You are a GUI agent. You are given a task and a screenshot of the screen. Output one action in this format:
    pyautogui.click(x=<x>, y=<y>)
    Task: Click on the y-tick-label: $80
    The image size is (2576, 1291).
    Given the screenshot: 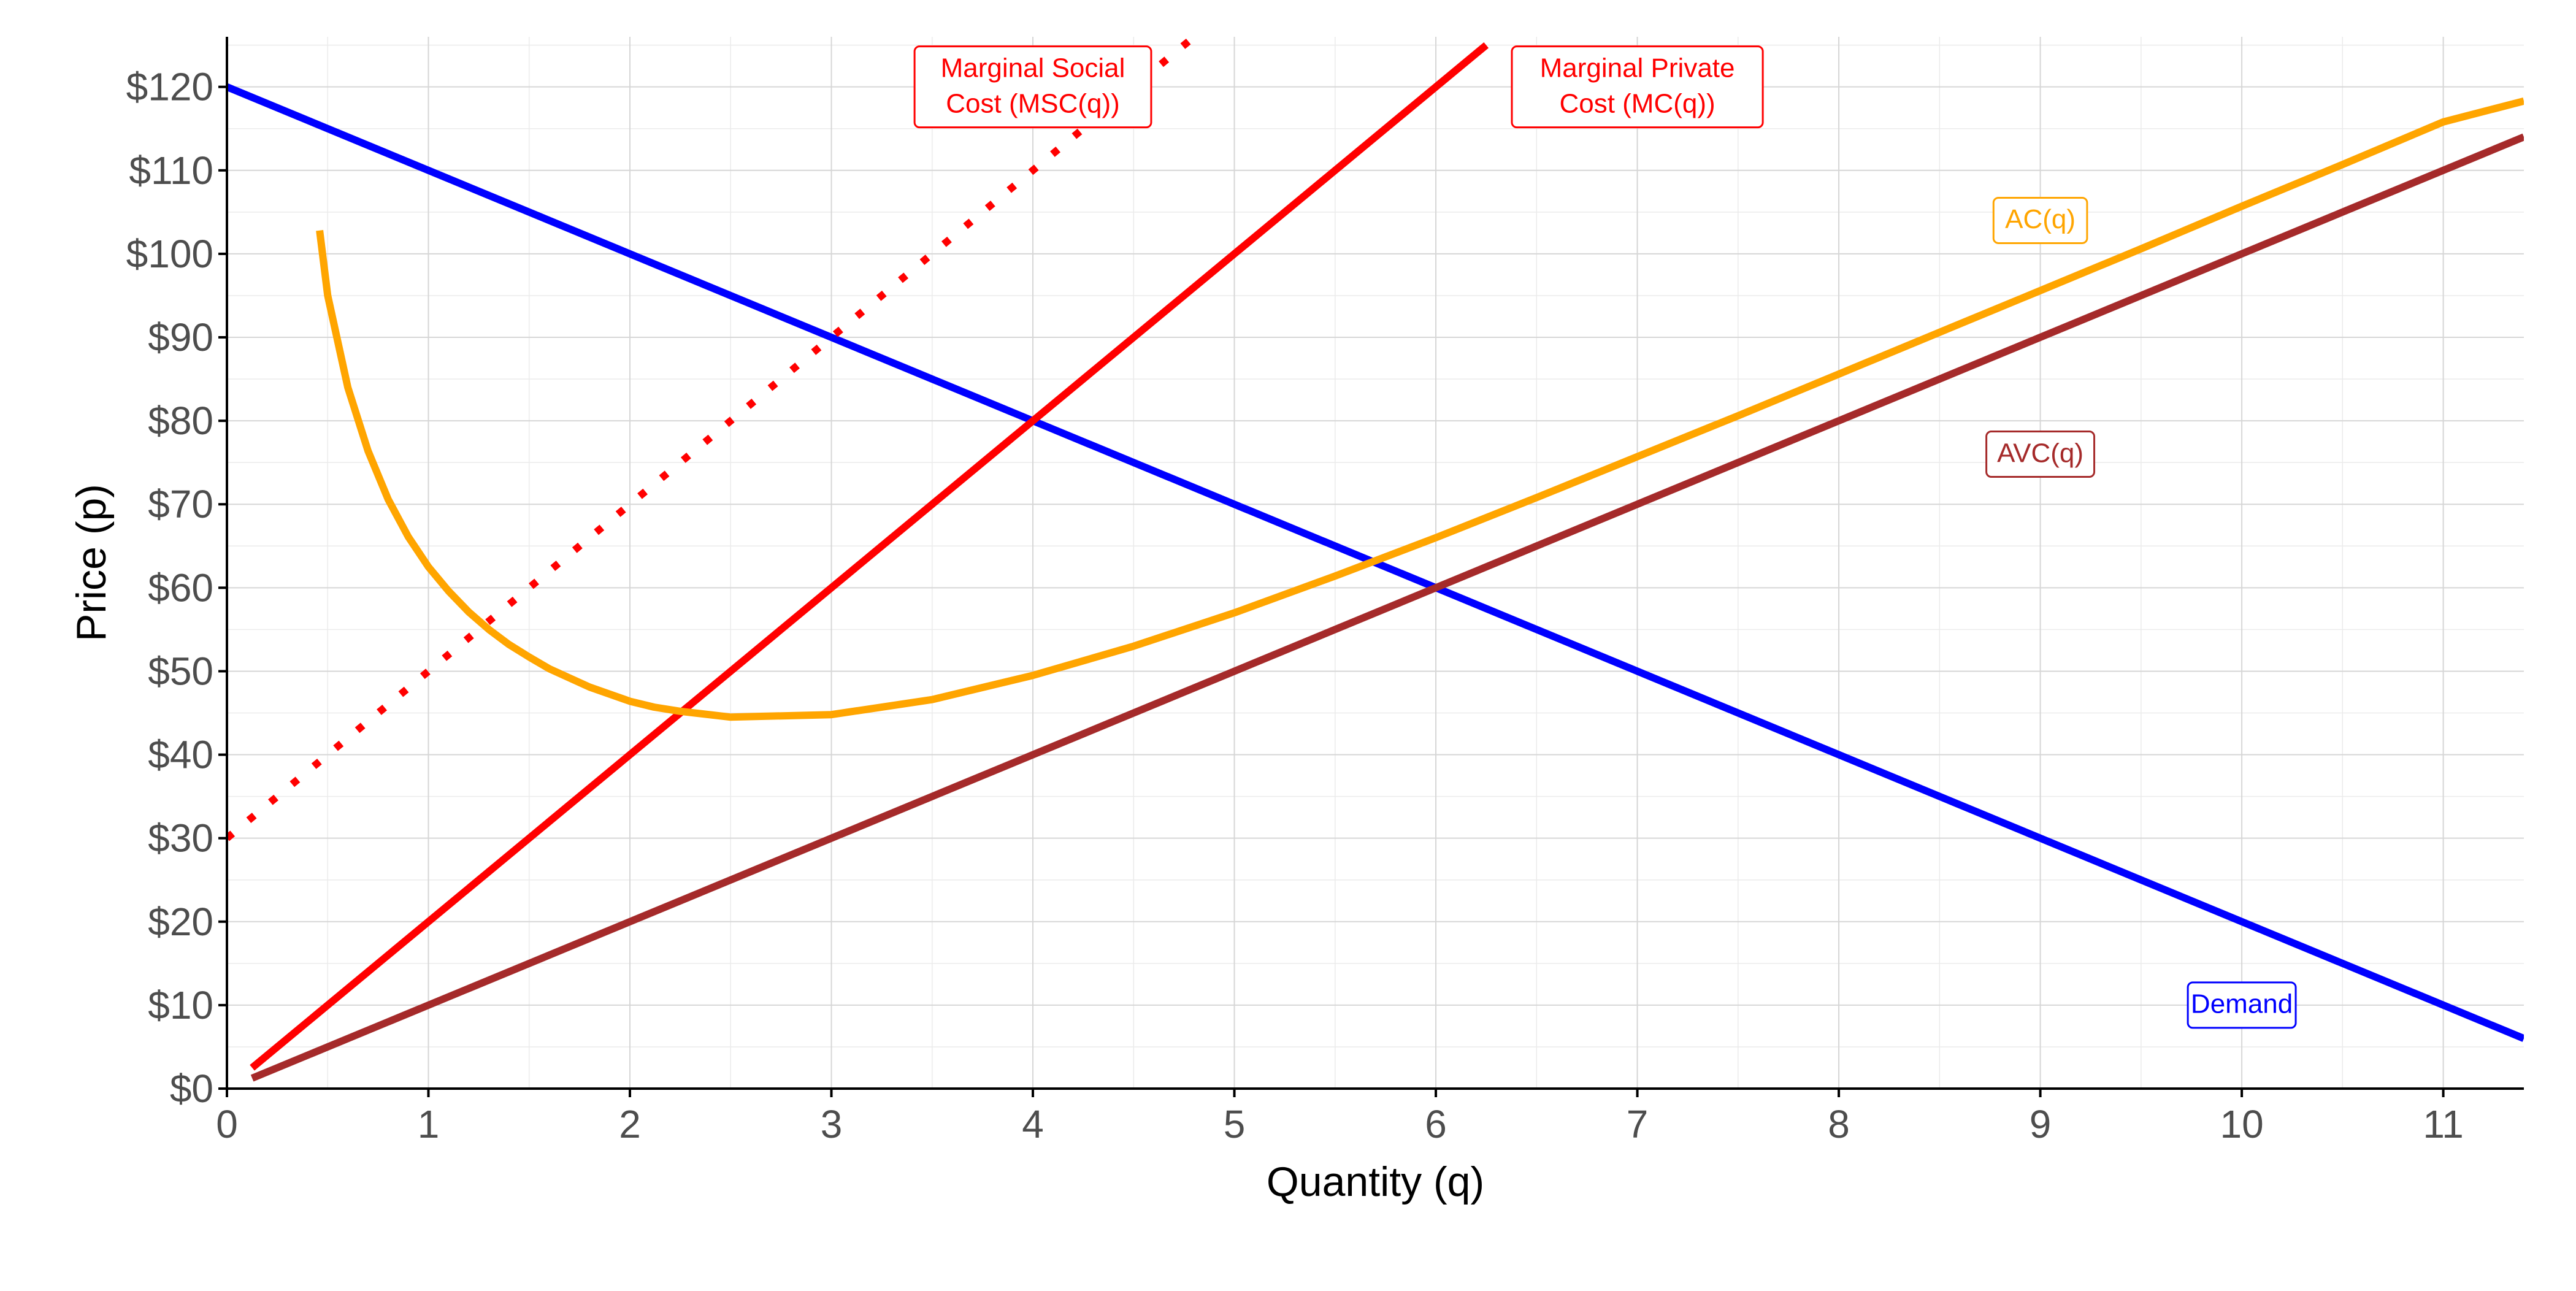 What is the action you would take?
    pyautogui.click(x=180, y=421)
    